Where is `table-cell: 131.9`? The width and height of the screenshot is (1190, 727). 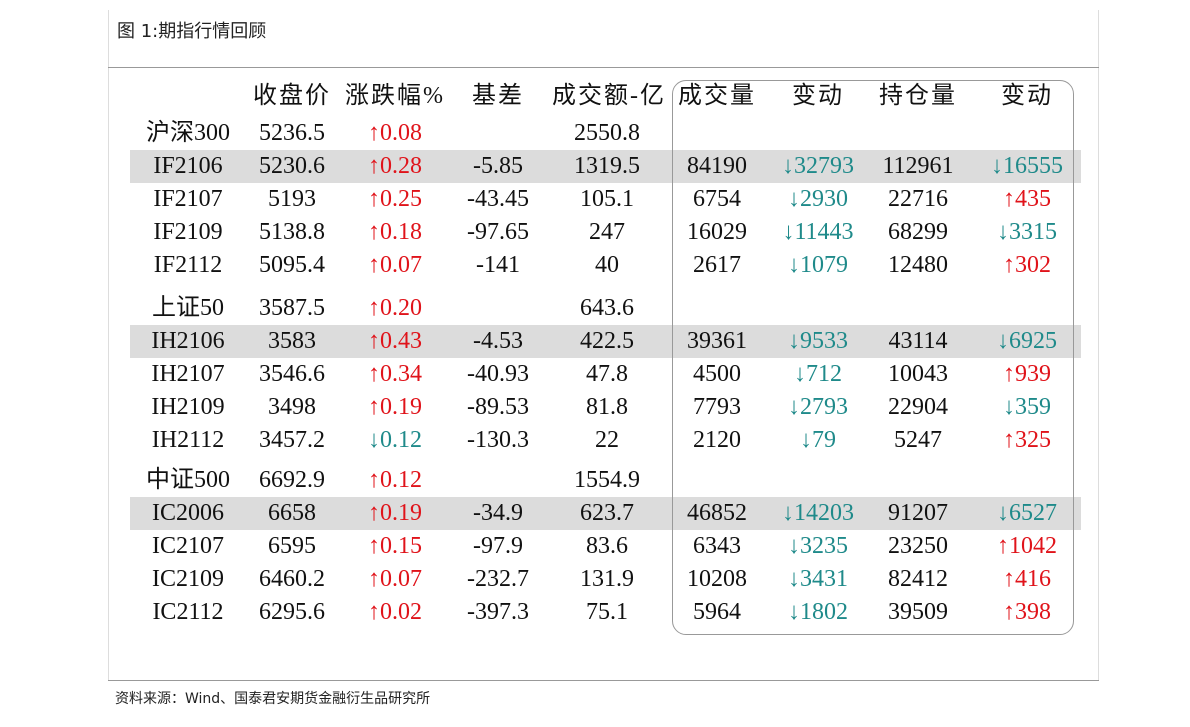 table-cell: 131.9 is located at coordinates (607, 579).